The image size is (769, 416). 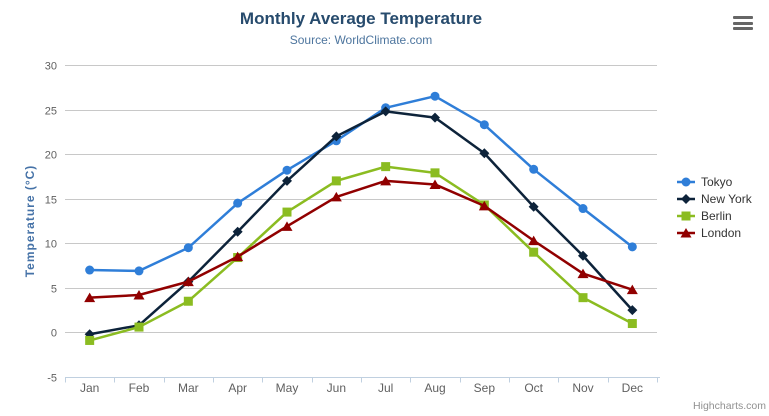 I want to click on legend-label: Berlin, so click(x=716, y=216).